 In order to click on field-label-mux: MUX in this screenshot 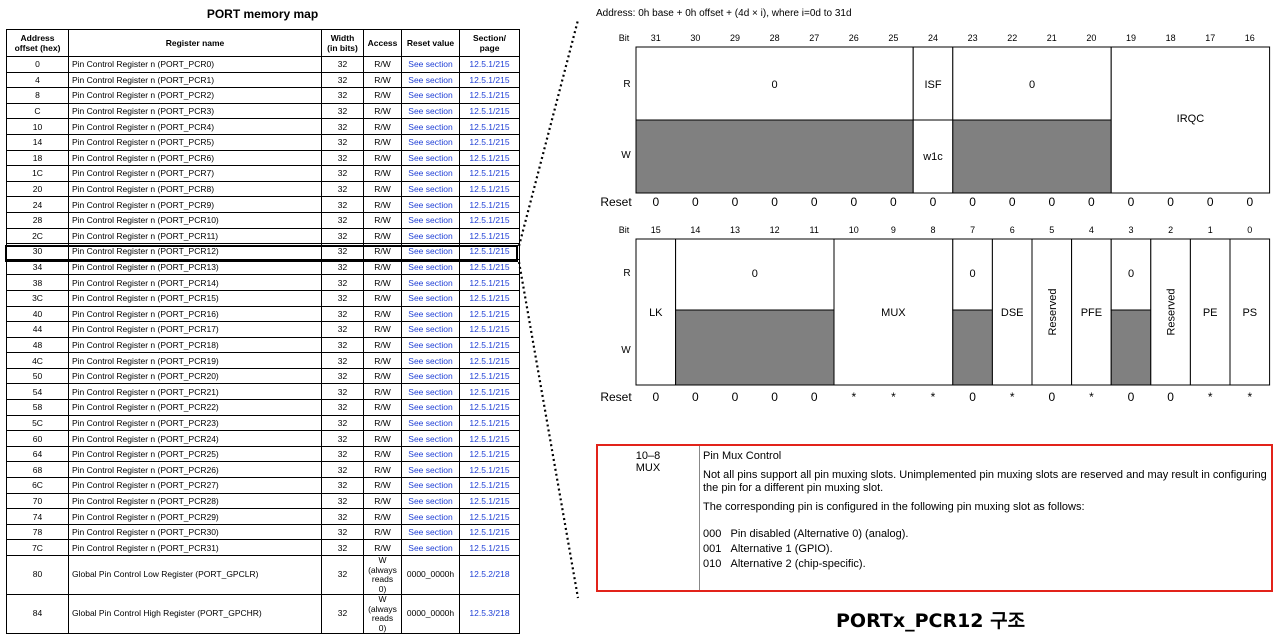, I will do `click(893, 313)`.